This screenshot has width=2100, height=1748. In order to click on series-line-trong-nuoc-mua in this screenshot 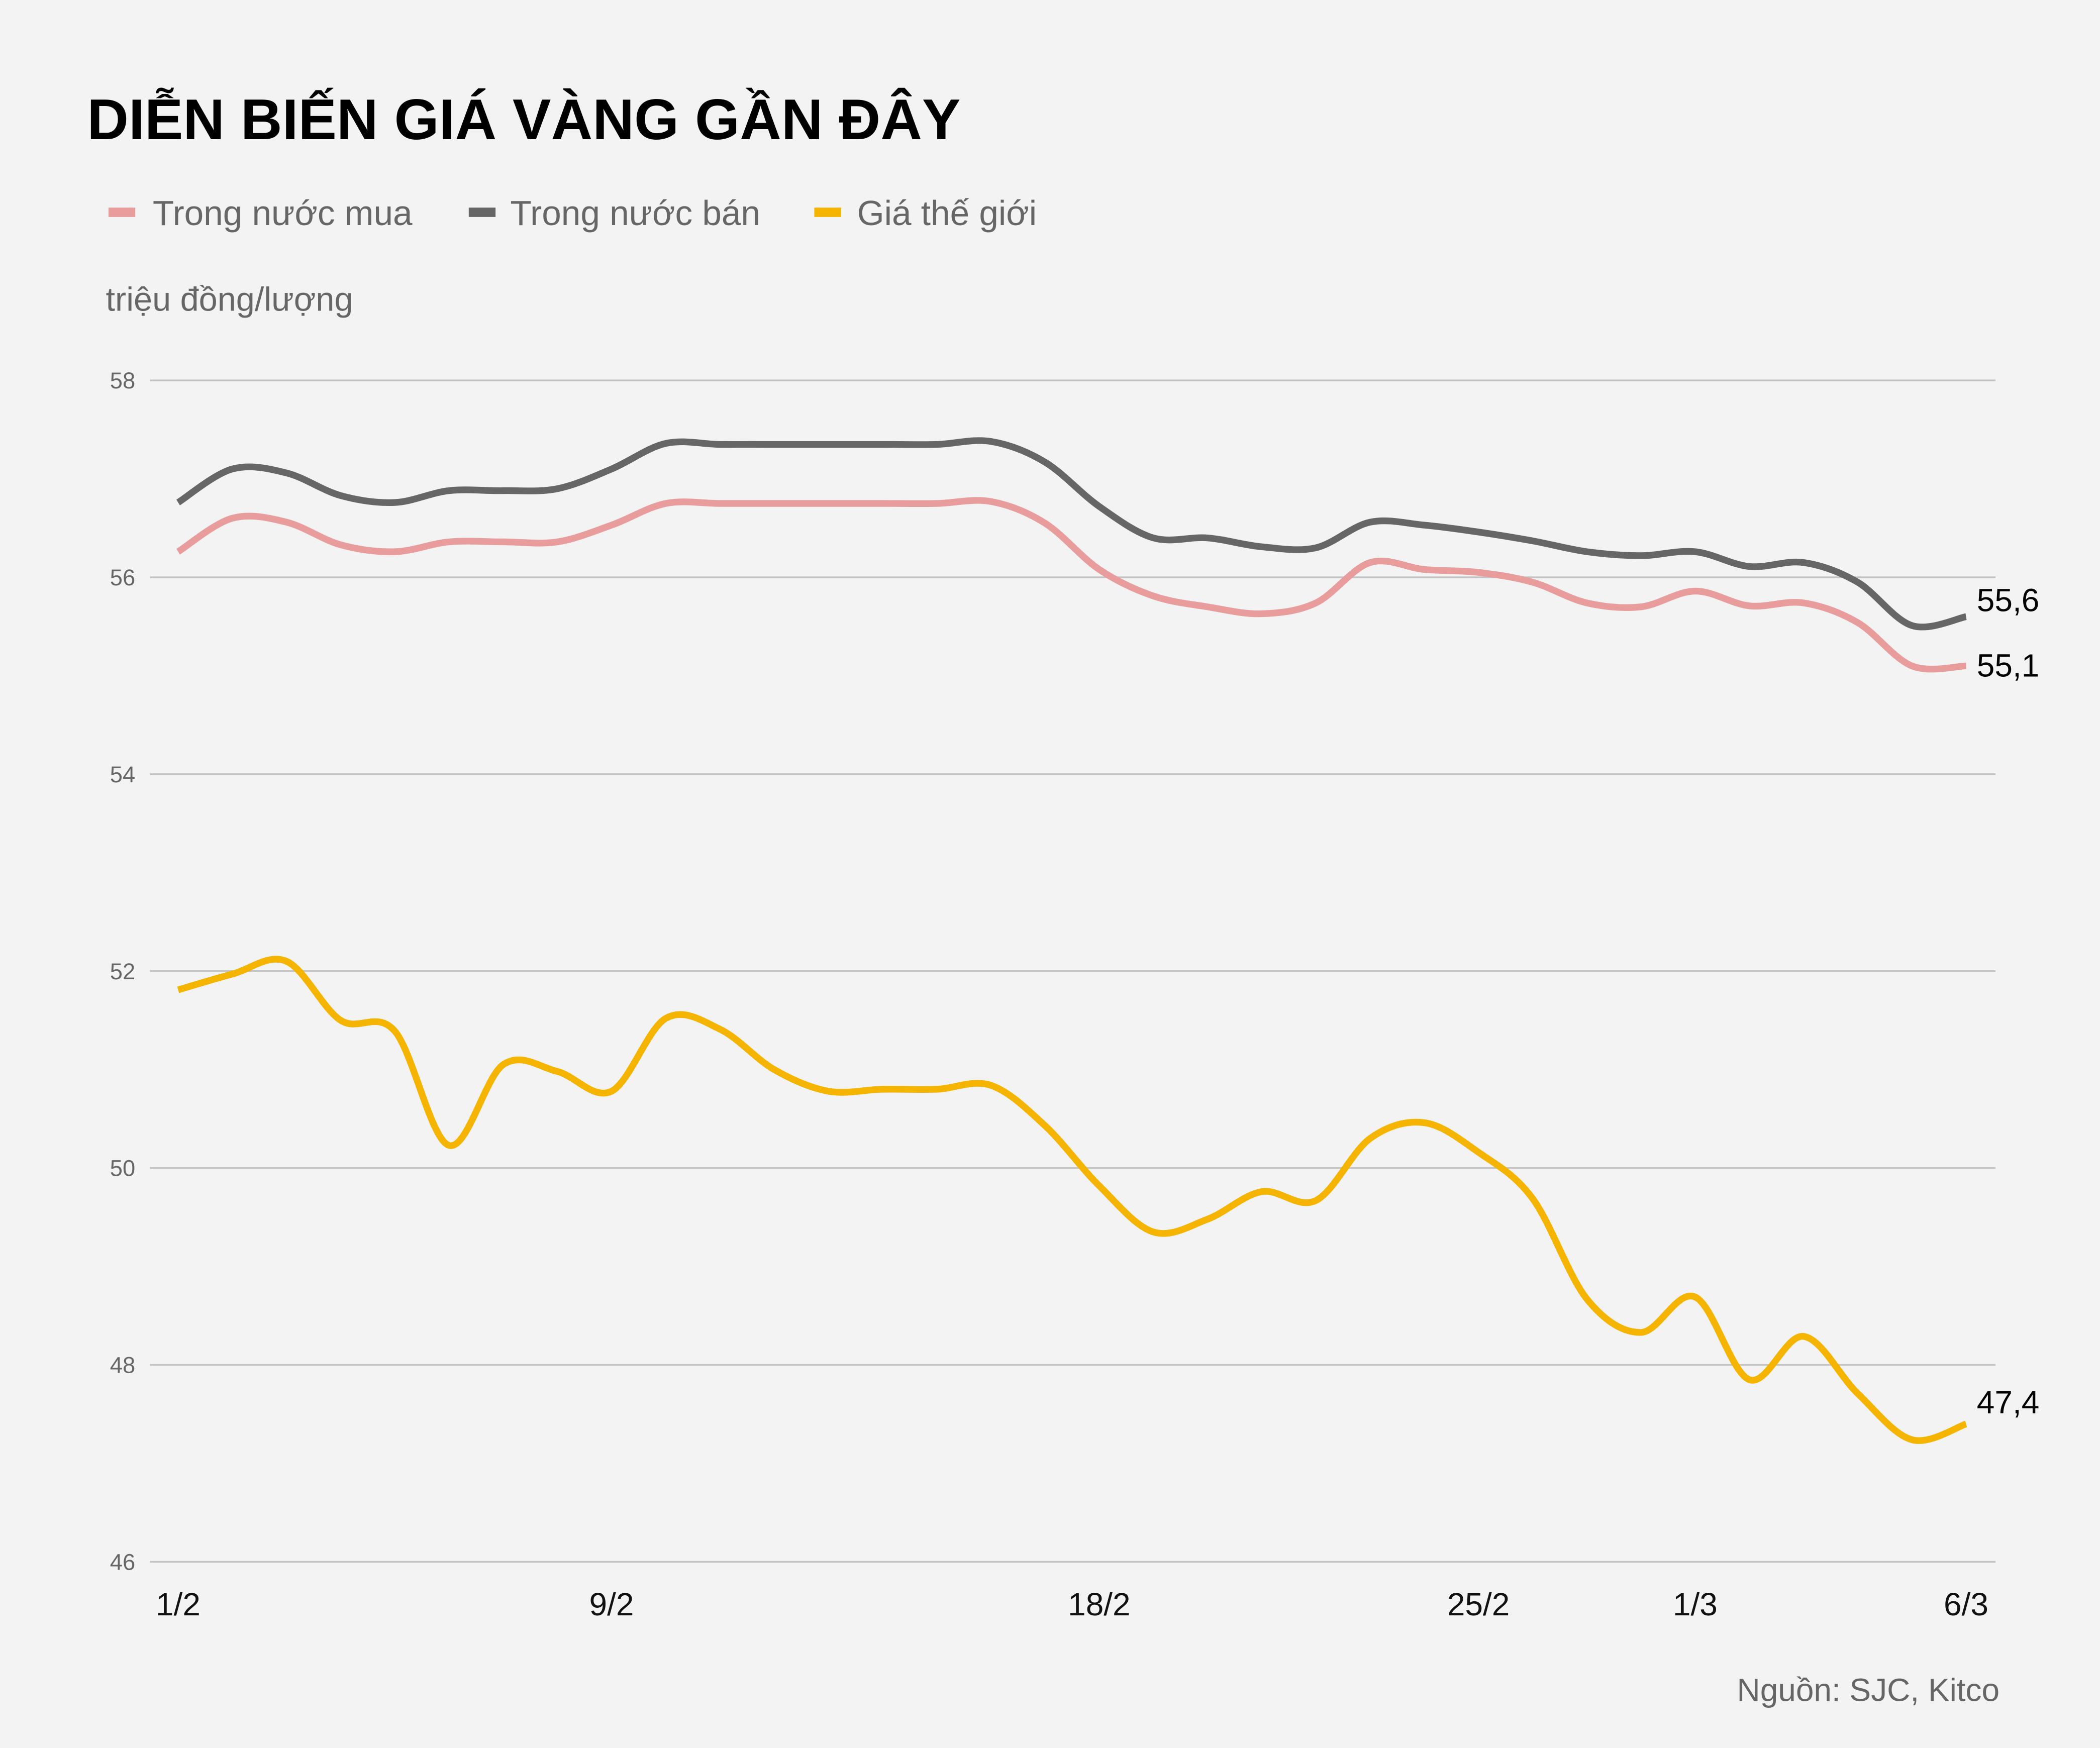, I will do `click(1071, 585)`.